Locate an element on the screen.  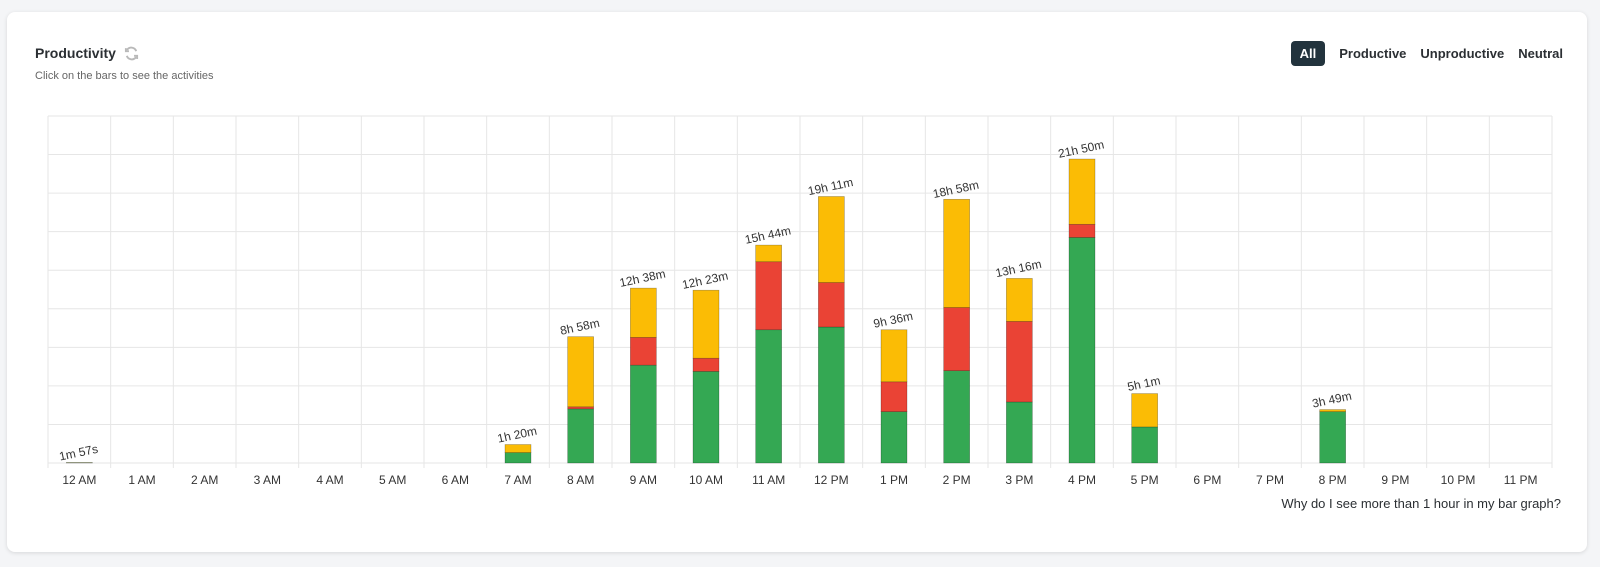
x-tick-label: 11 PM is located at coordinates (1521, 480).